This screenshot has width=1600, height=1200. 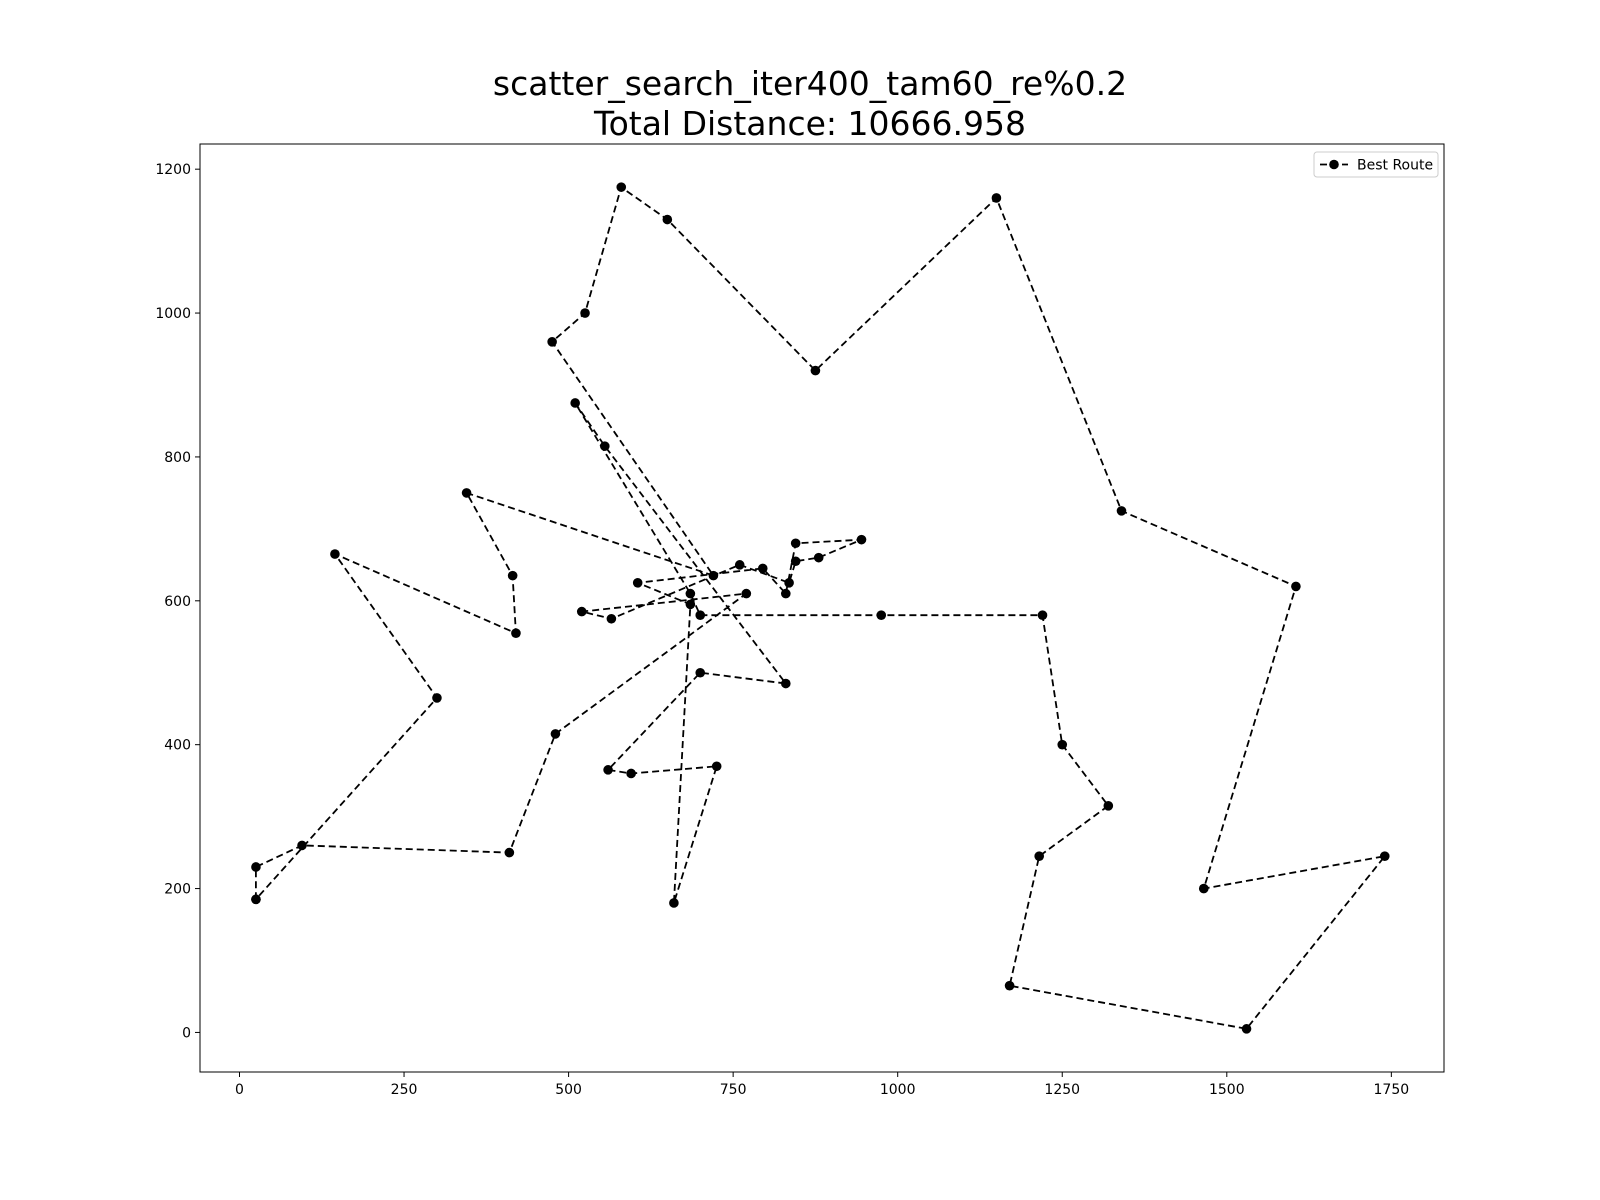 I want to click on x-tick-label: 250, so click(x=404, y=1090).